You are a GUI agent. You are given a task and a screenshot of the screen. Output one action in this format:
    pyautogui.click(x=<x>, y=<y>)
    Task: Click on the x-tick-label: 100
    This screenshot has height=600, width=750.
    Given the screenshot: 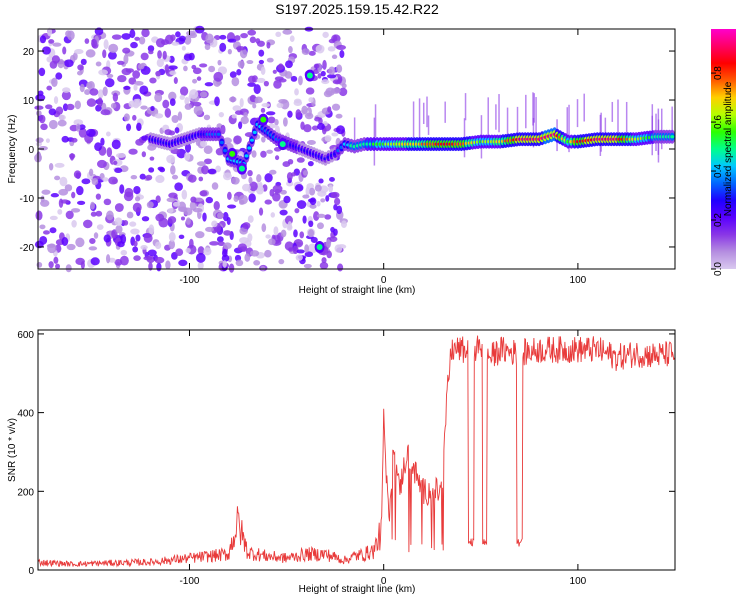 What is the action you would take?
    pyautogui.click(x=578, y=581)
    